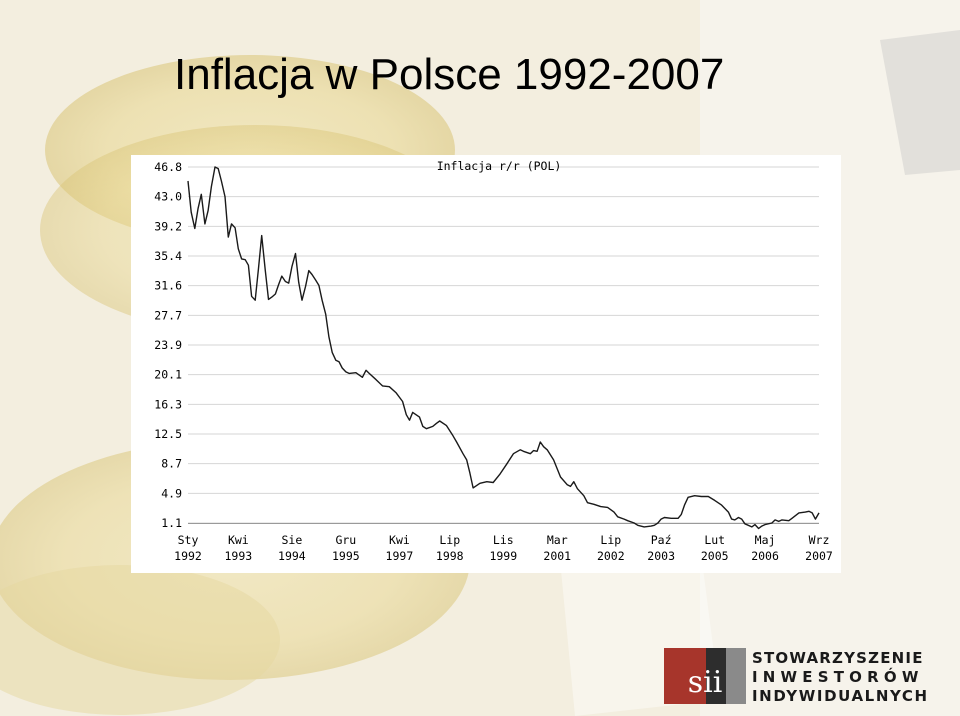  I want to click on y-tick-label: 39.2, so click(168, 226).